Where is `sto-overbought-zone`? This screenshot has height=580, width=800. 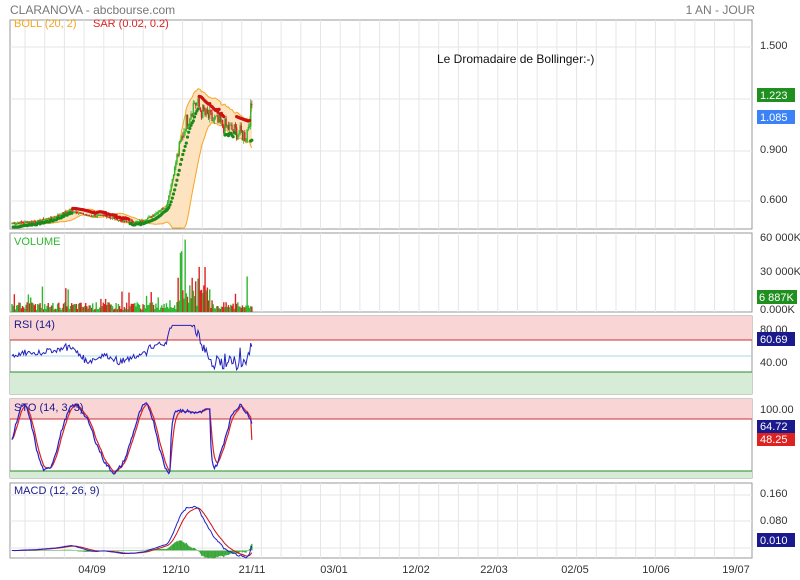
sto-overbought-zone is located at coordinates (381, 409).